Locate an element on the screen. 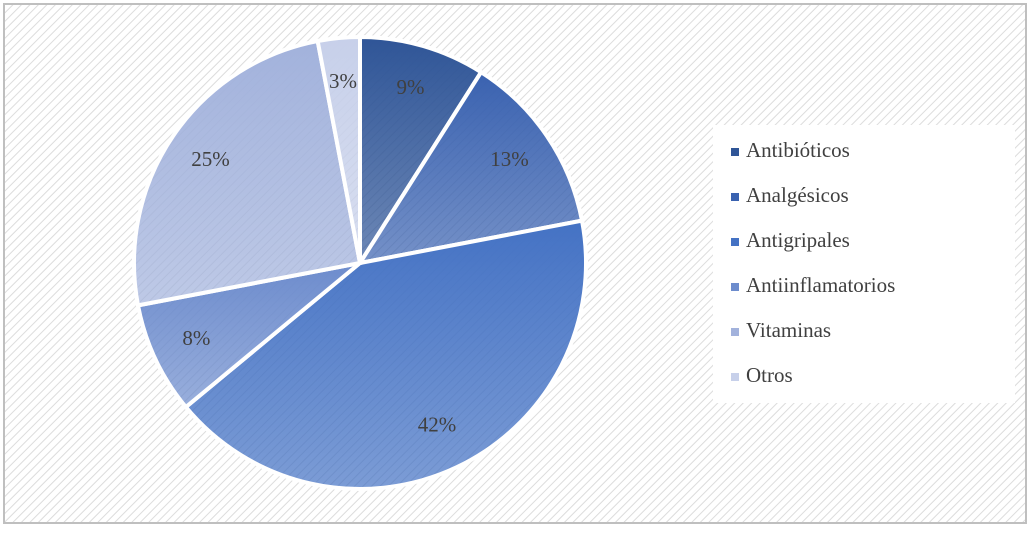 This screenshot has height=543, width=1031. data-label: 8% is located at coordinates (196, 338).